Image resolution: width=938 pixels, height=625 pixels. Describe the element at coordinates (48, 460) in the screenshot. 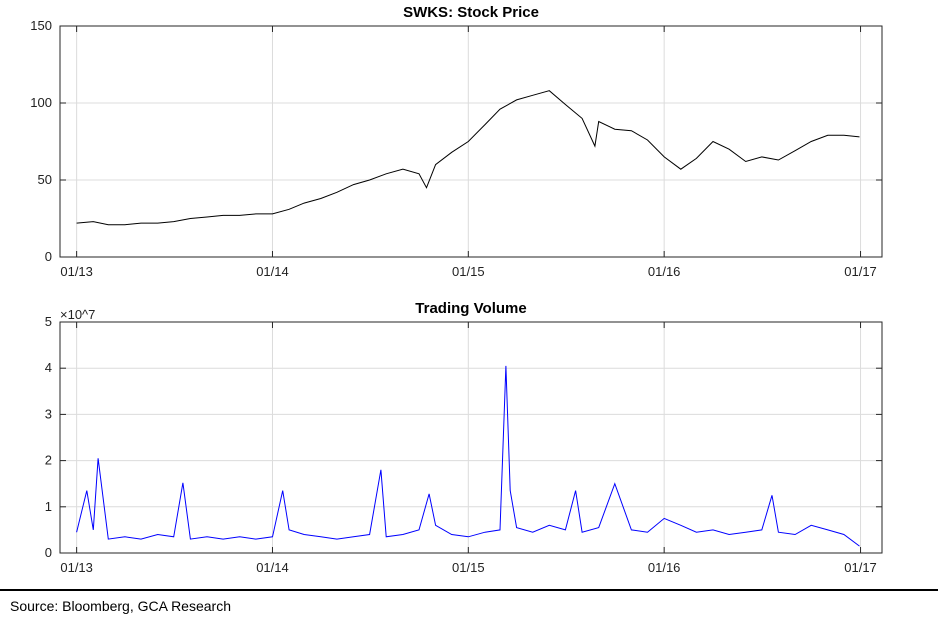

I see `p2-ytick-label: 2` at that location.